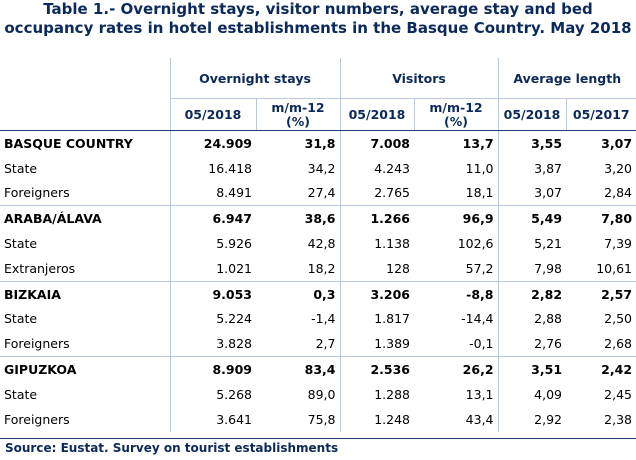 Image resolution: width=636 pixels, height=460 pixels. I want to click on table-cell: 1.138, so click(376, 243).